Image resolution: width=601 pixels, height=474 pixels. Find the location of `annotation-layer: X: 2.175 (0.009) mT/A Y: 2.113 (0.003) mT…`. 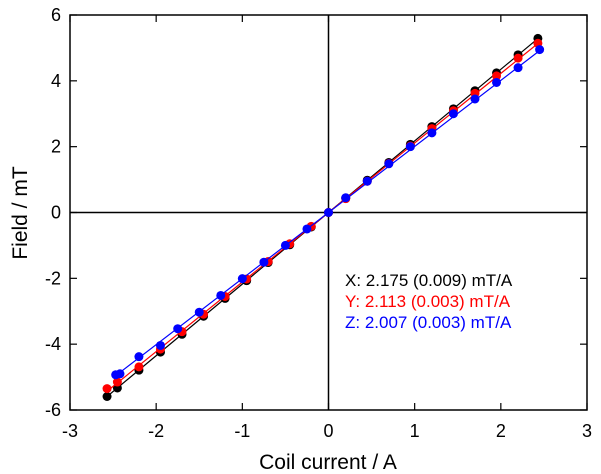

annotation-layer: X: 2.175 (0.009) mT/A Y: 2.113 (0.003) mT… is located at coordinates (429, 301).